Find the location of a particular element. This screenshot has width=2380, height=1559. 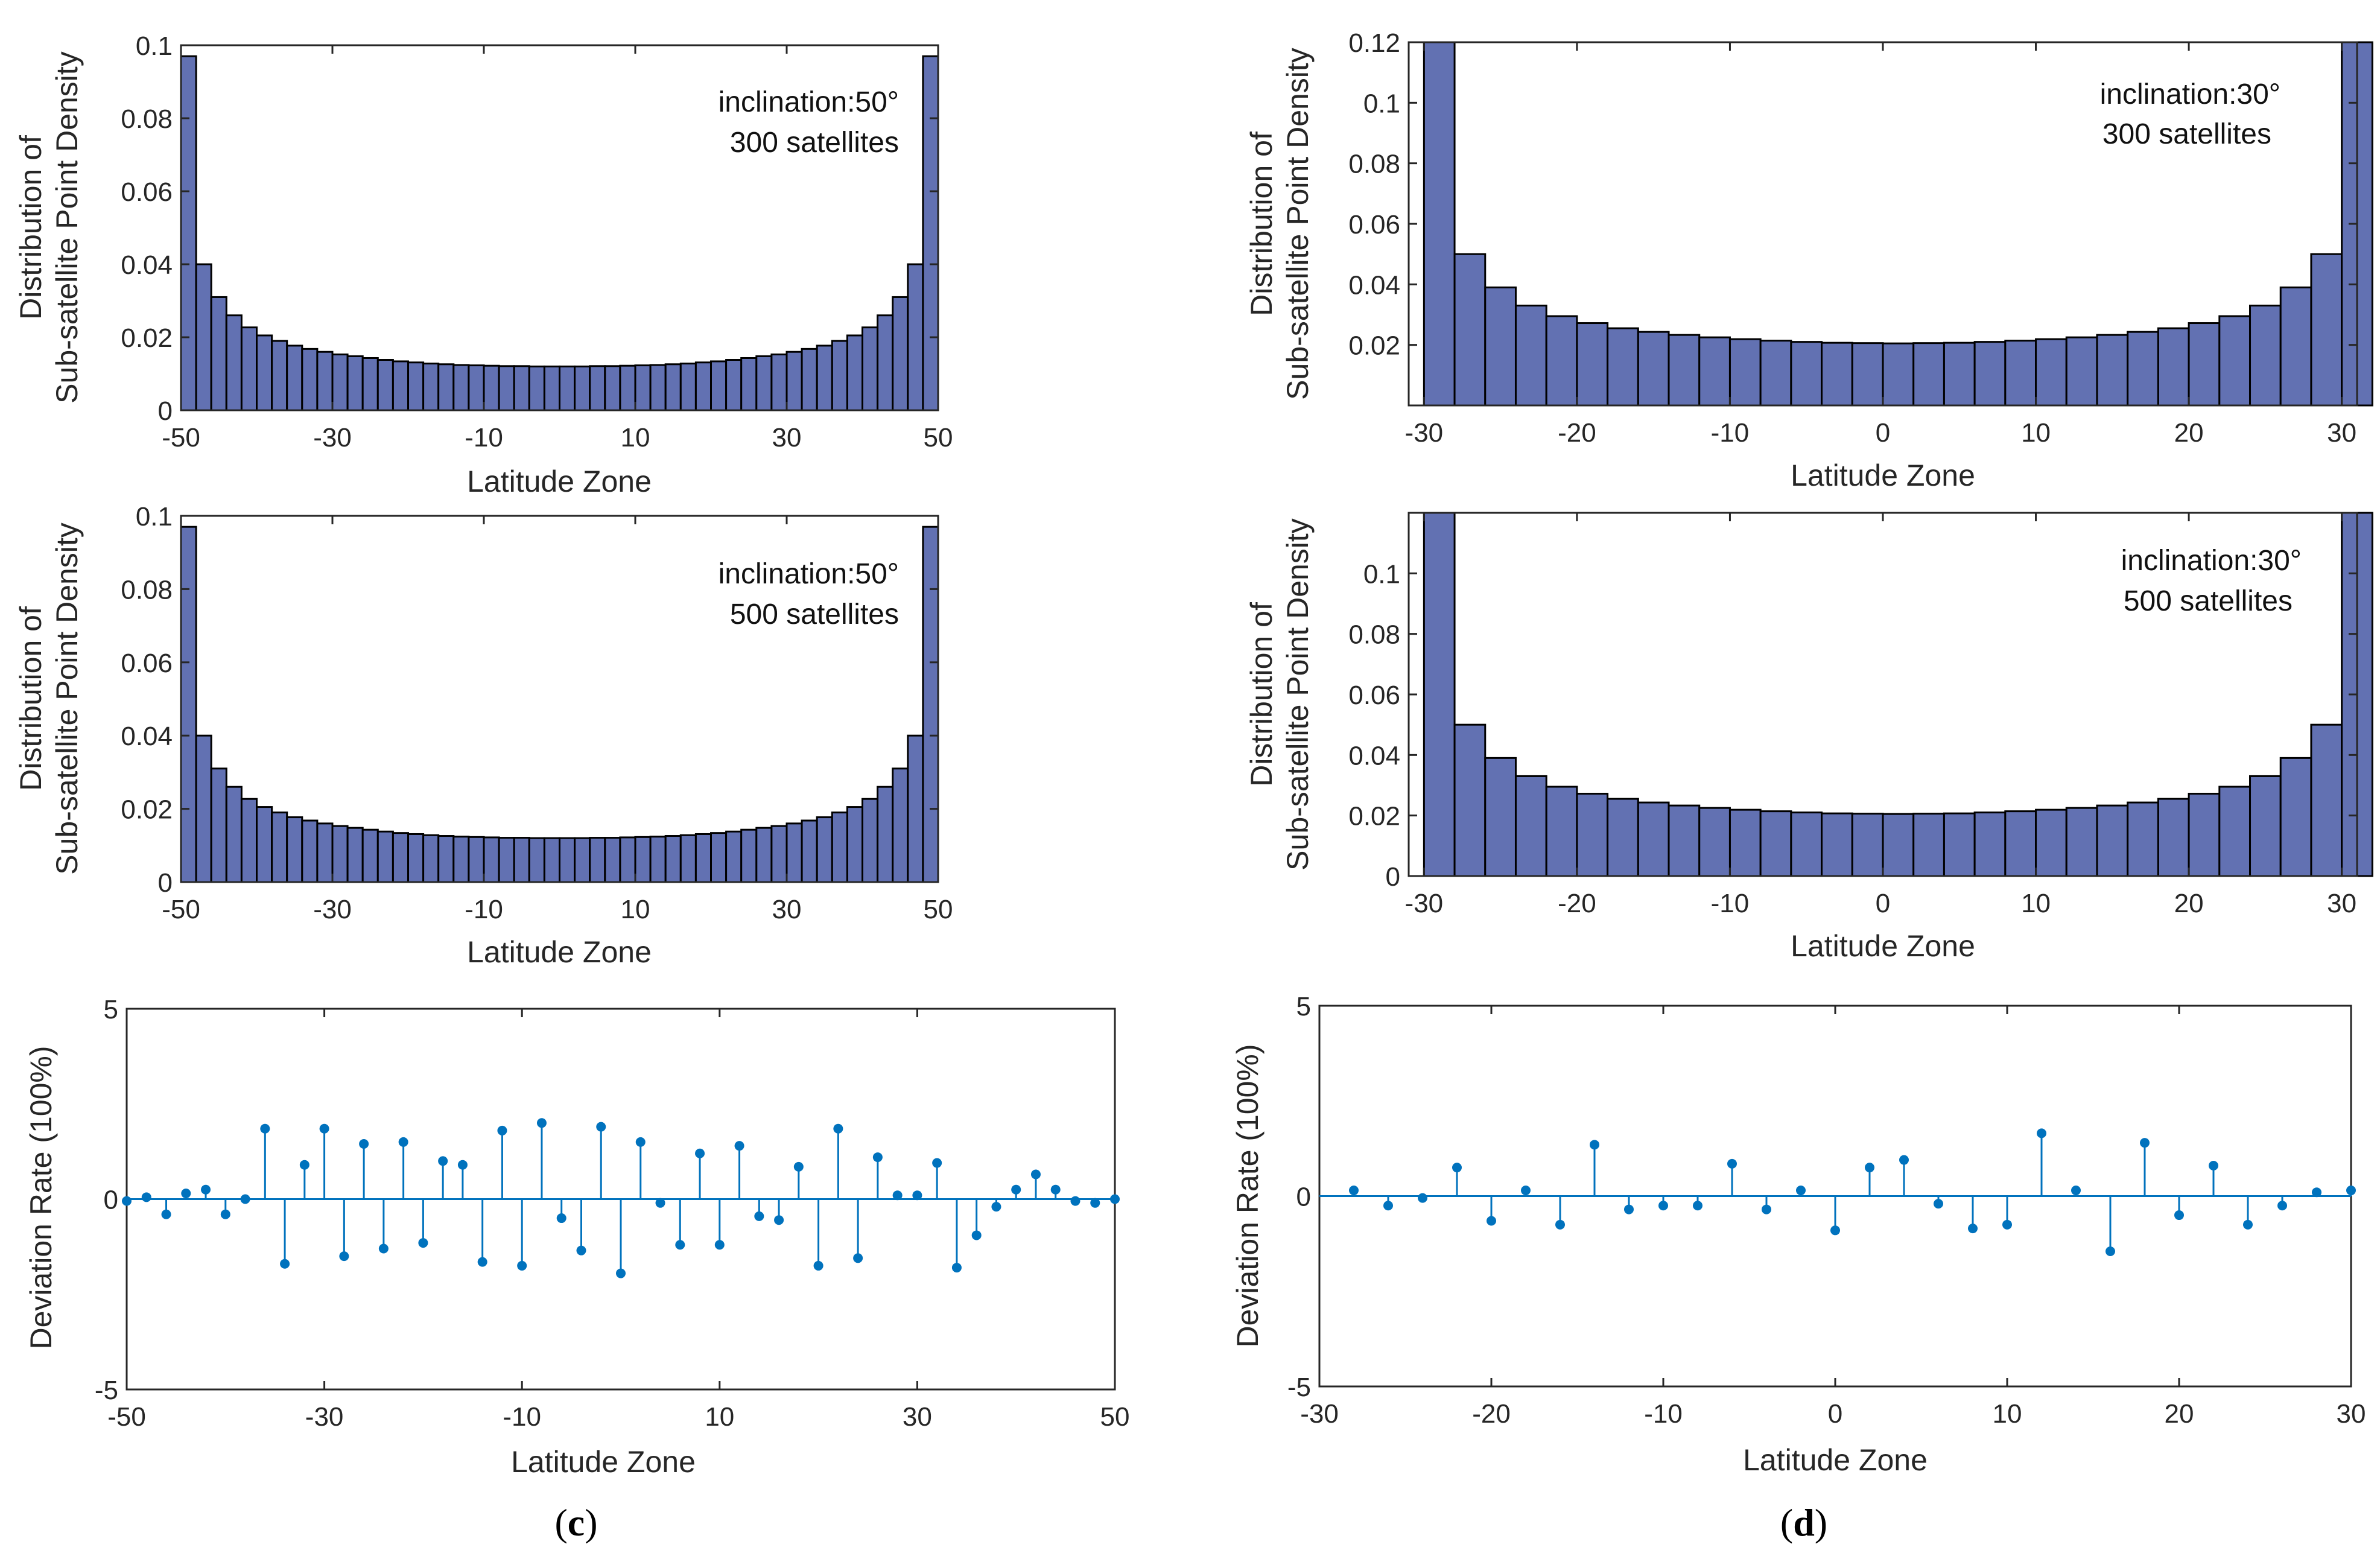

xtick-label: -10 is located at coordinates (1663, 1414).